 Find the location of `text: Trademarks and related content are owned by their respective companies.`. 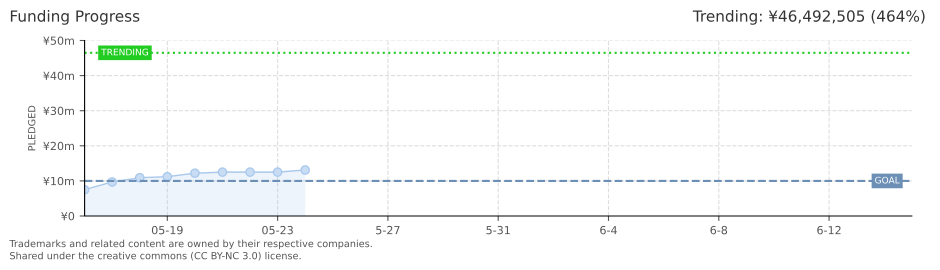

text: Trademarks and related content are owned by their respective companies. is located at coordinates (190, 245).